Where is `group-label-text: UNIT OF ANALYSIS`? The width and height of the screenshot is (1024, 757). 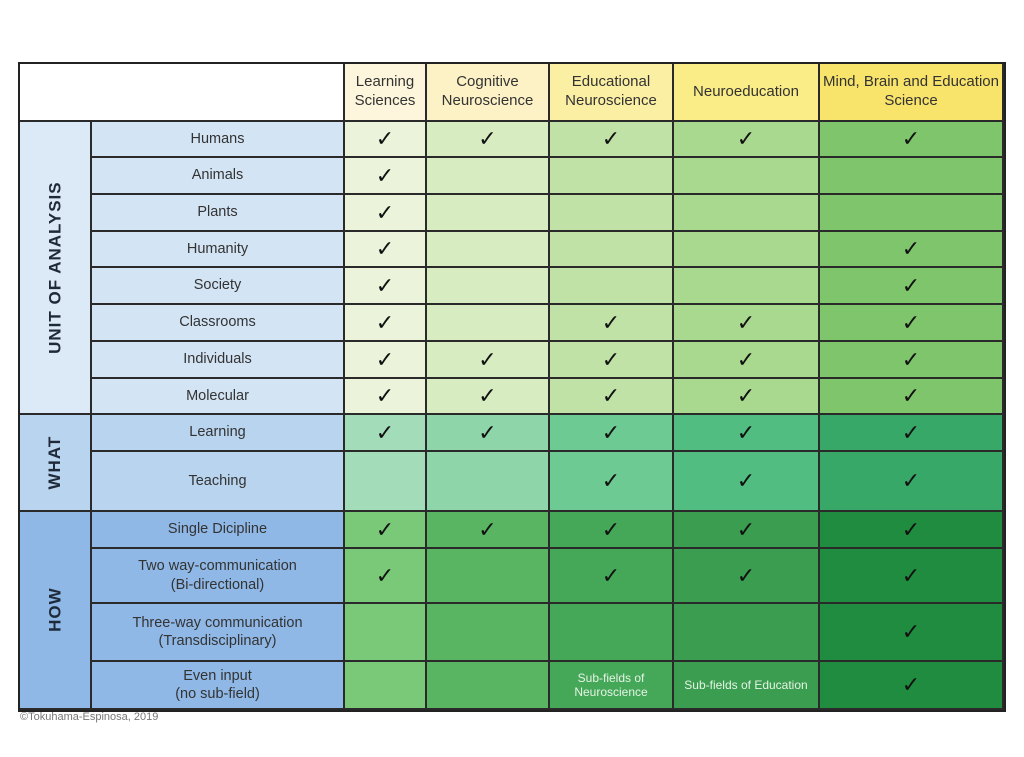 group-label-text: UNIT OF ANALYSIS is located at coordinates (55, 267).